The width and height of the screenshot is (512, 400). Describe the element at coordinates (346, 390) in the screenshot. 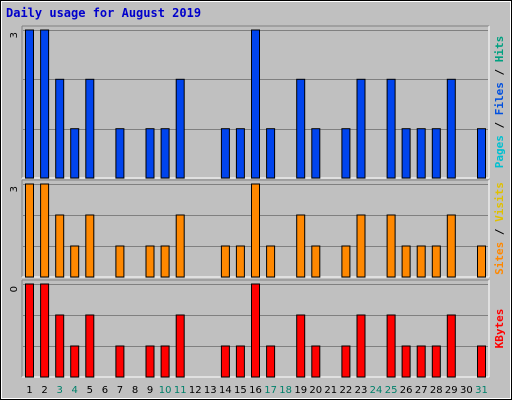

I see `x-tick-label-22: 22` at that location.